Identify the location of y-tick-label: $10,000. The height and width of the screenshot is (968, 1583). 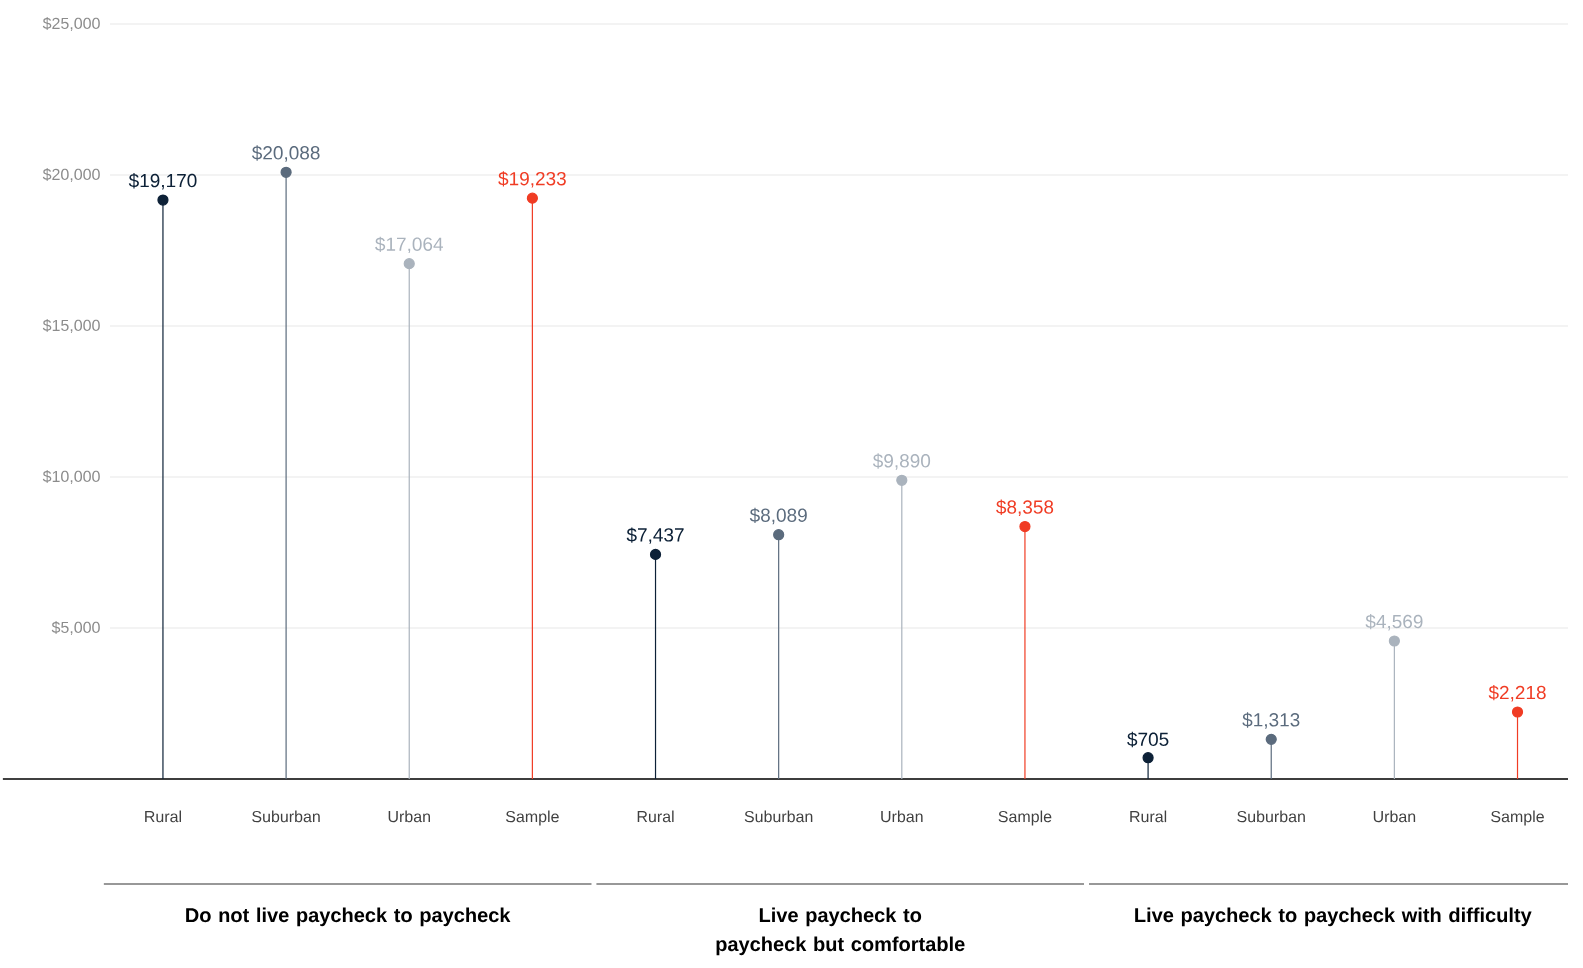
(71, 477).